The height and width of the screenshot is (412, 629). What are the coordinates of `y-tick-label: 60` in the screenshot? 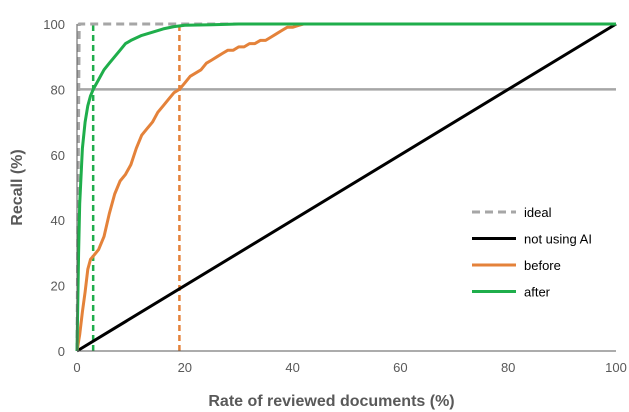 It's located at (58, 155).